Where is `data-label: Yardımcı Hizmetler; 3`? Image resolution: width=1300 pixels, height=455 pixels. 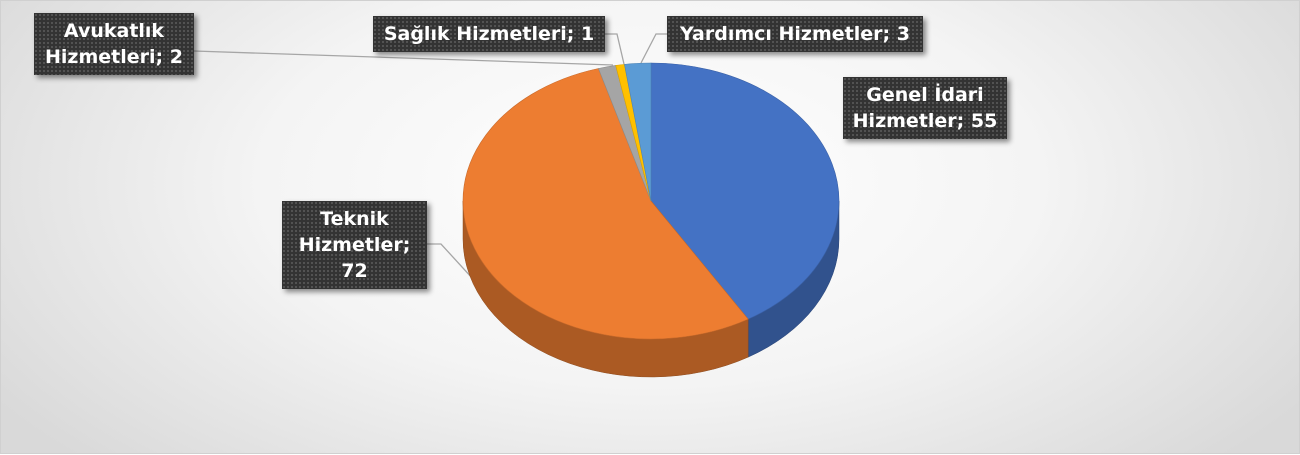 data-label: Yardımcı Hizmetler; 3 is located at coordinates (795, 34).